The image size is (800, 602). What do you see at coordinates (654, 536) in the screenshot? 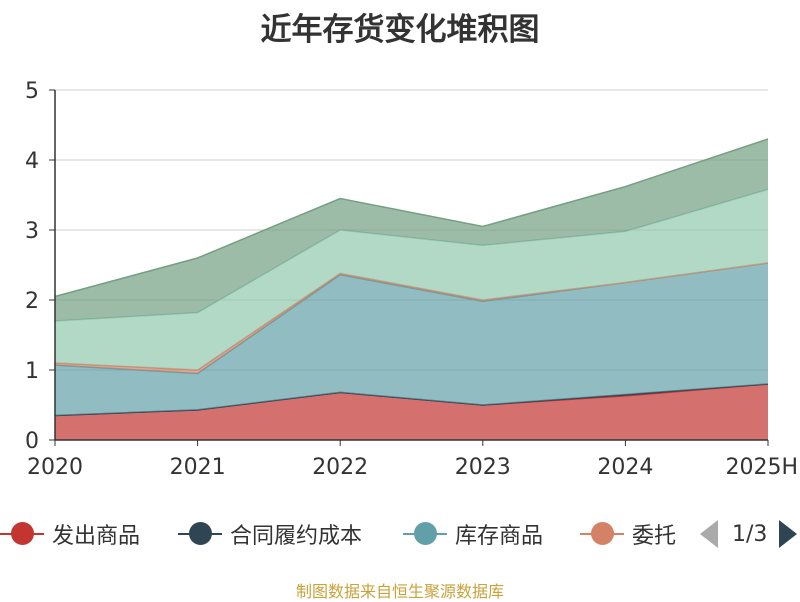
I see `legend-label: 委托` at bounding box center [654, 536].